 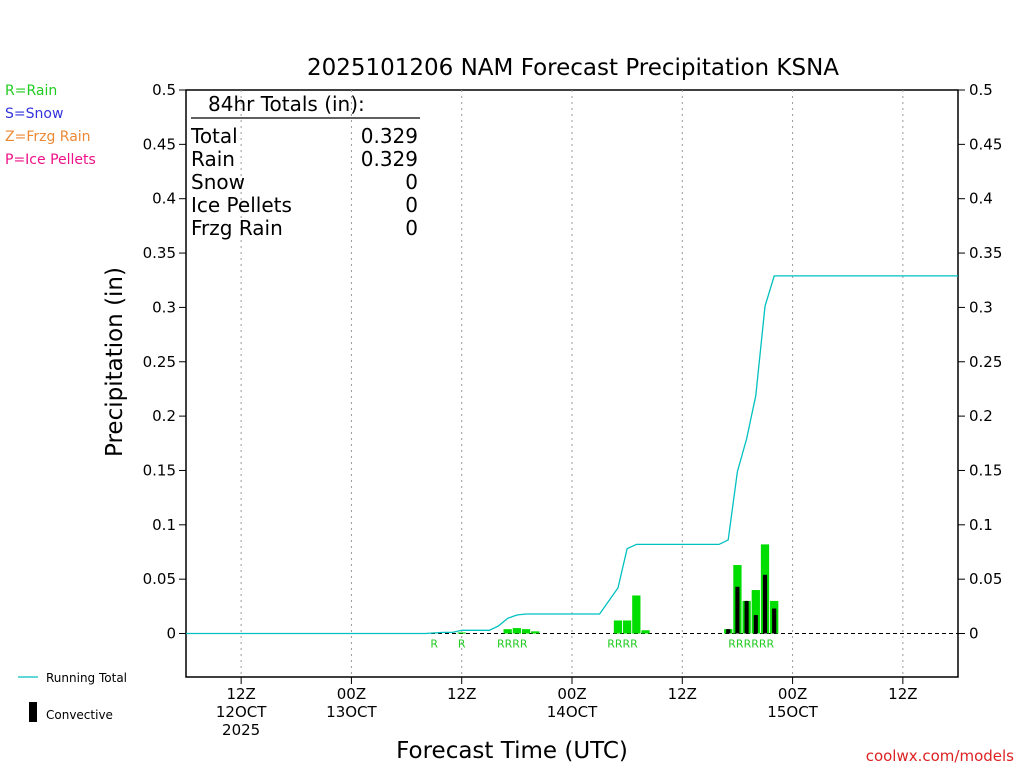 I want to click on y-tick-label-right: 0.15, so click(x=985, y=470).